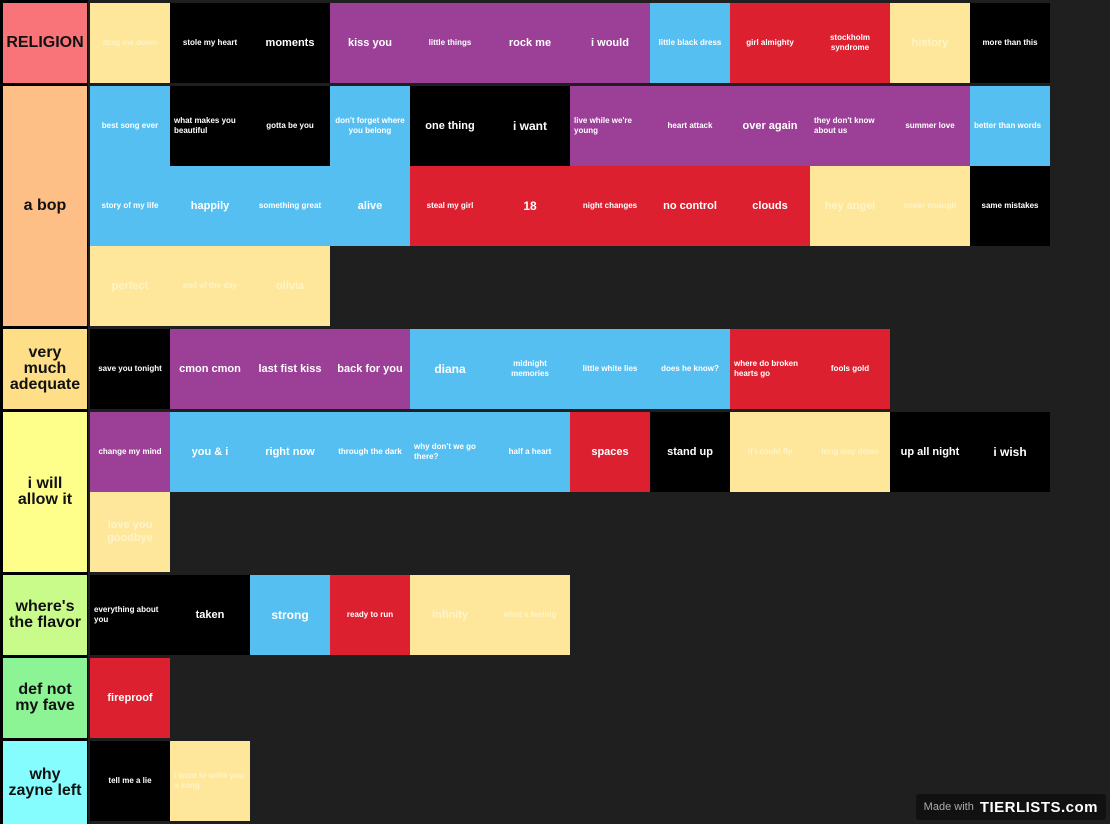 This screenshot has height=824, width=1110. What do you see at coordinates (770, 126) in the screenshot?
I see `tier-item: over again` at bounding box center [770, 126].